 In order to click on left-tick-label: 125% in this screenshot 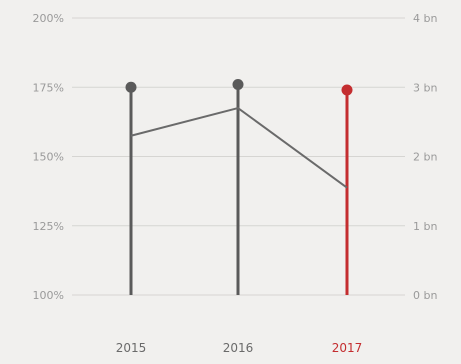, I will do `click(48, 226)`.